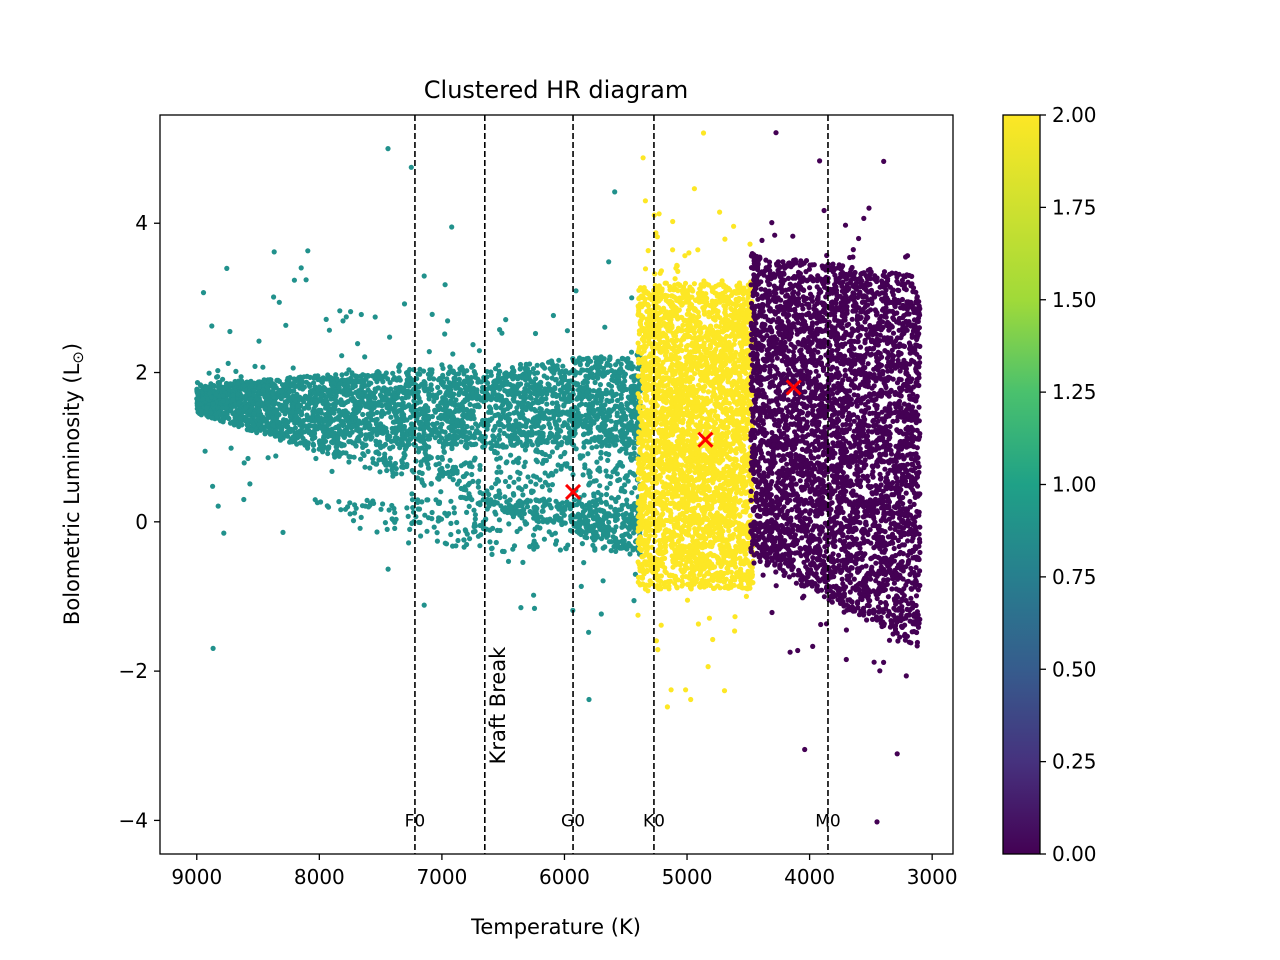  What do you see at coordinates (1074, 854) in the screenshot?
I see `colorbar-tick-label: 0.00` at bounding box center [1074, 854].